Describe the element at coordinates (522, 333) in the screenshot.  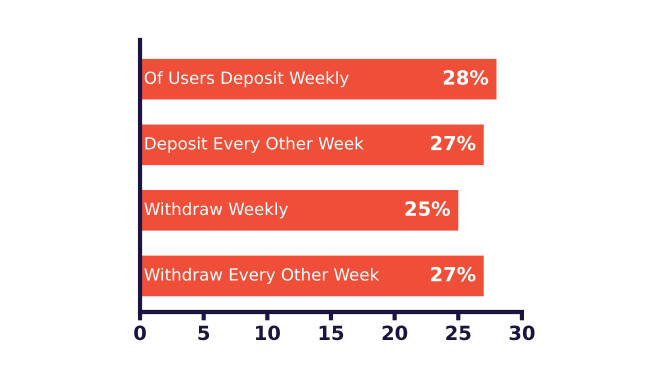
I see `x-tick-label: 30` at that location.